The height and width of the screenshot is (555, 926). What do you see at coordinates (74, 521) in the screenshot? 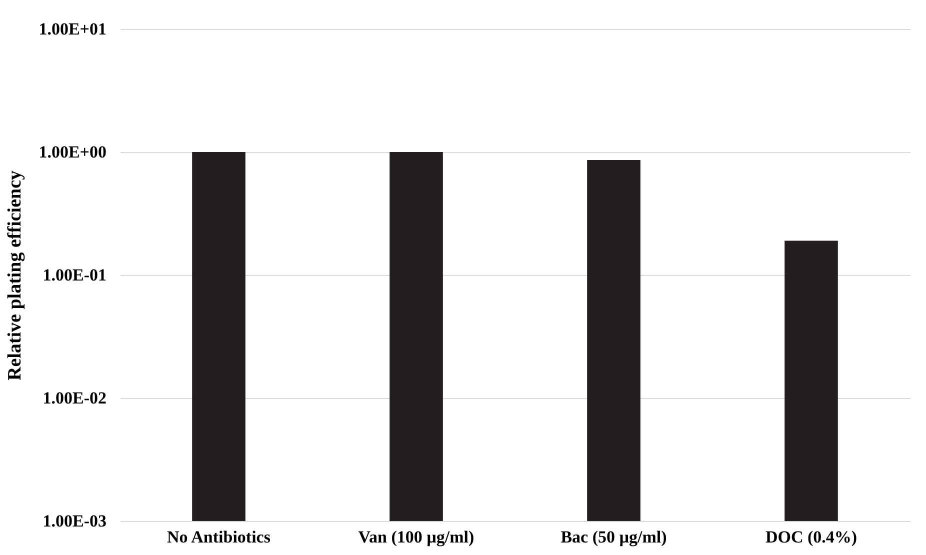
I see `y-tick-label: 1.00E-03` at bounding box center [74, 521].